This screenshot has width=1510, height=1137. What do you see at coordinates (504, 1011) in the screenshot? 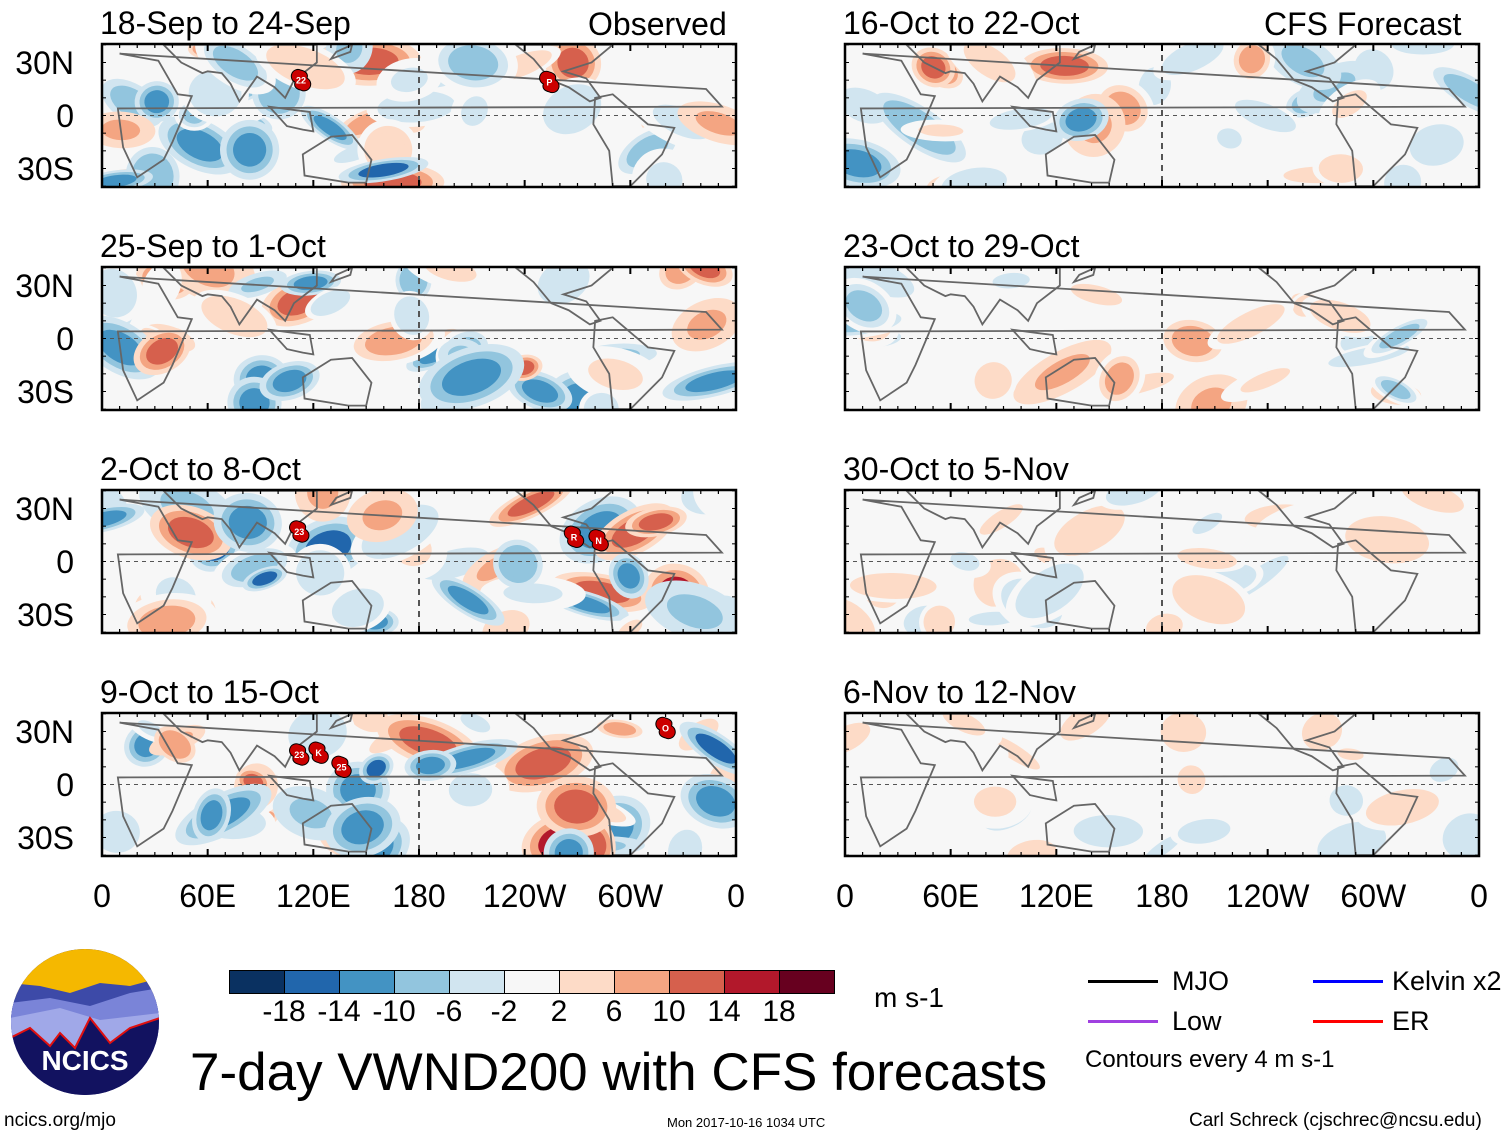
I see `colorbar-tick-label: -2` at bounding box center [504, 1011].